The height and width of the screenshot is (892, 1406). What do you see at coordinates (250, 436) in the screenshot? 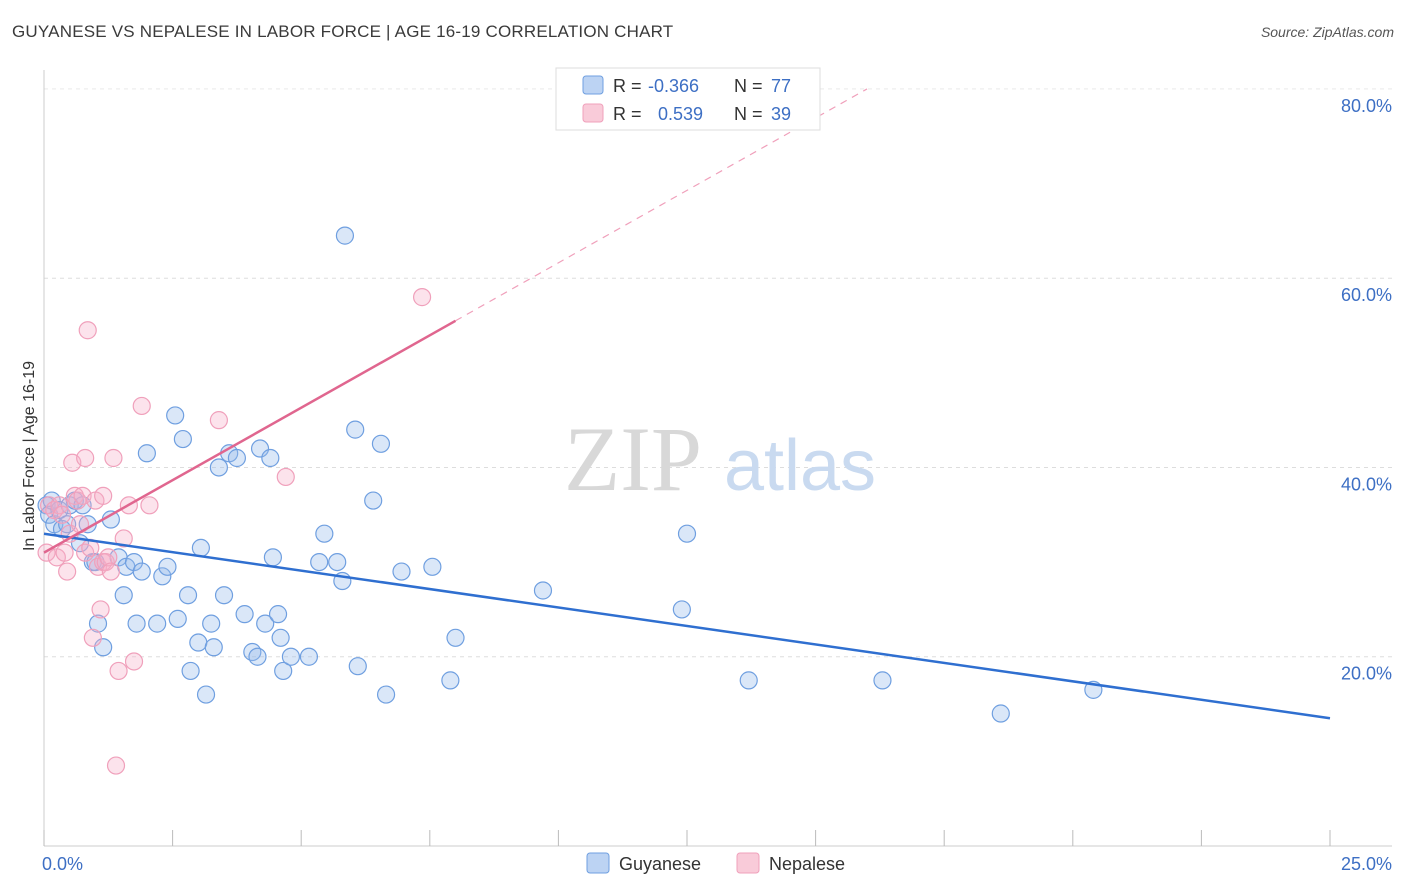
I see `trend-line-nepalese` at bounding box center [250, 436].